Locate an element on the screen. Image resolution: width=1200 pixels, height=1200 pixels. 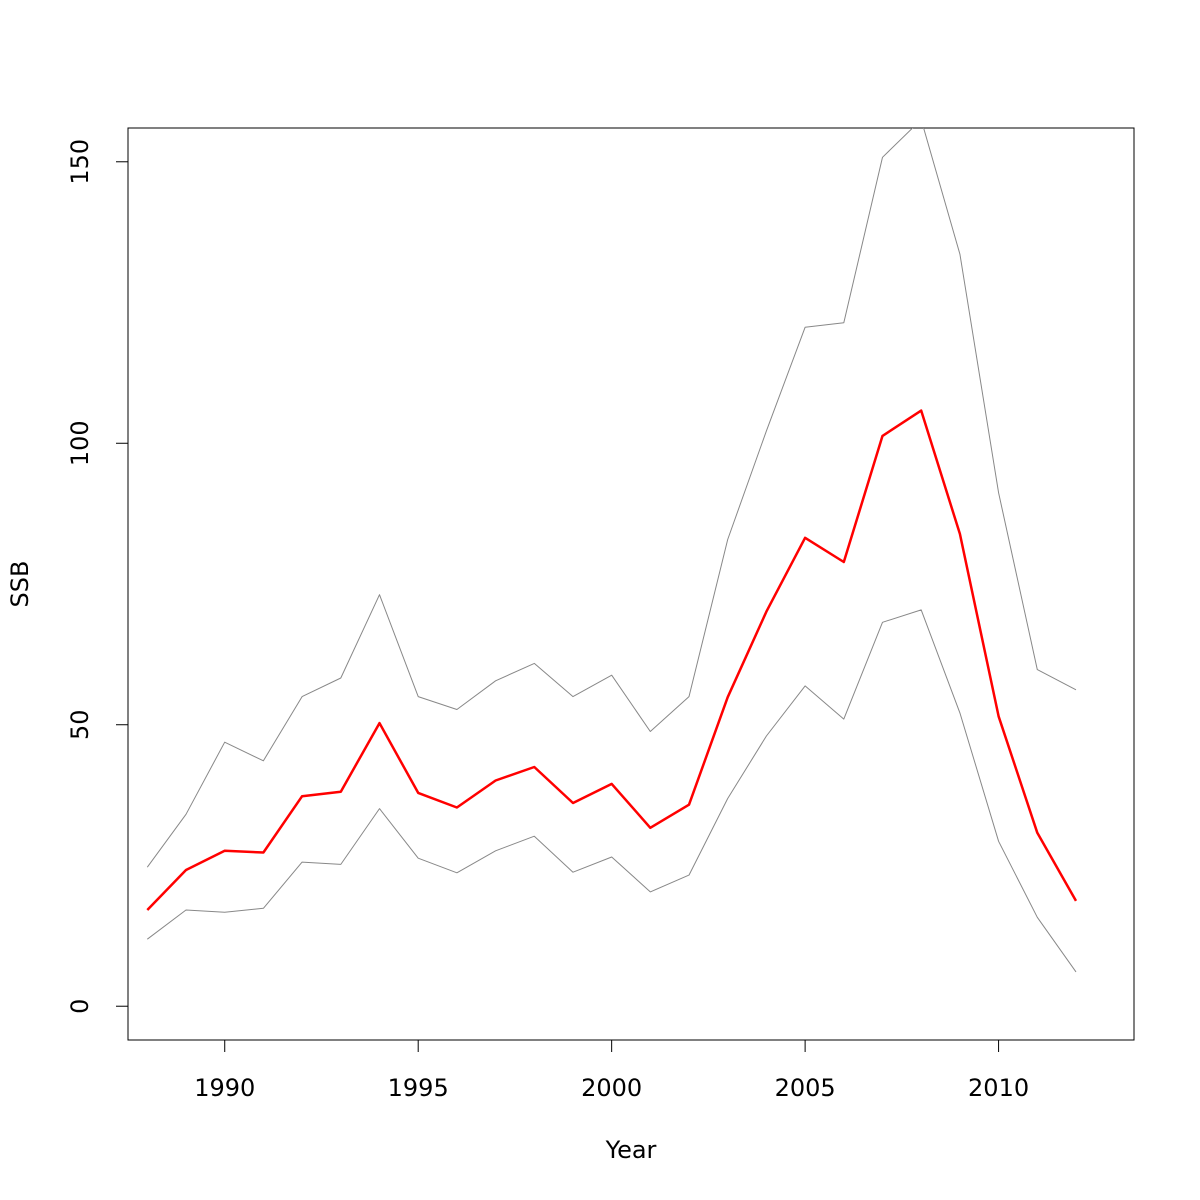
x-tick-label: 2000 is located at coordinates (611, 1088).